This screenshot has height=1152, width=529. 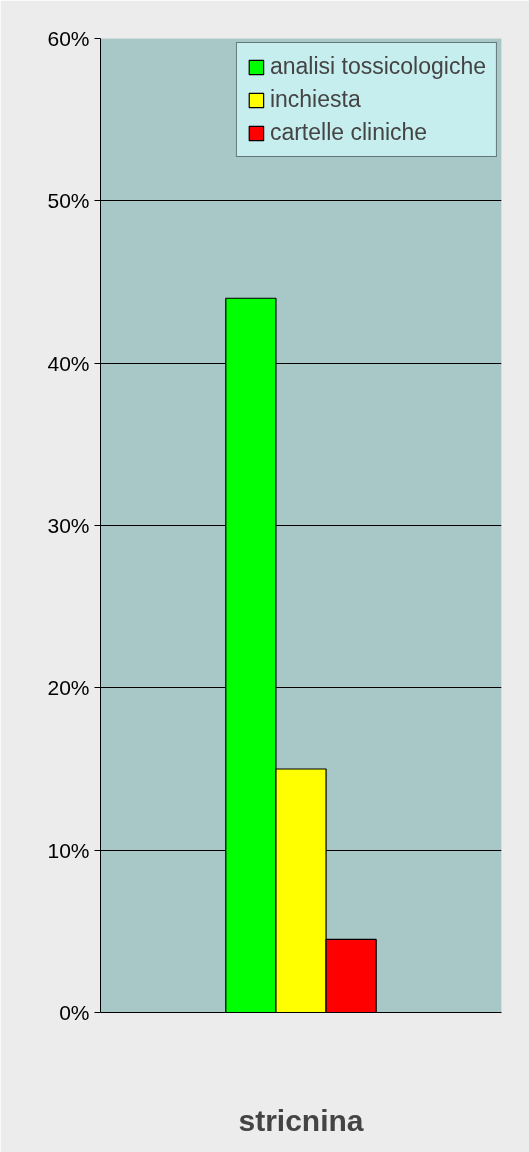 I want to click on y-tick-label: 40%, so click(x=68, y=363).